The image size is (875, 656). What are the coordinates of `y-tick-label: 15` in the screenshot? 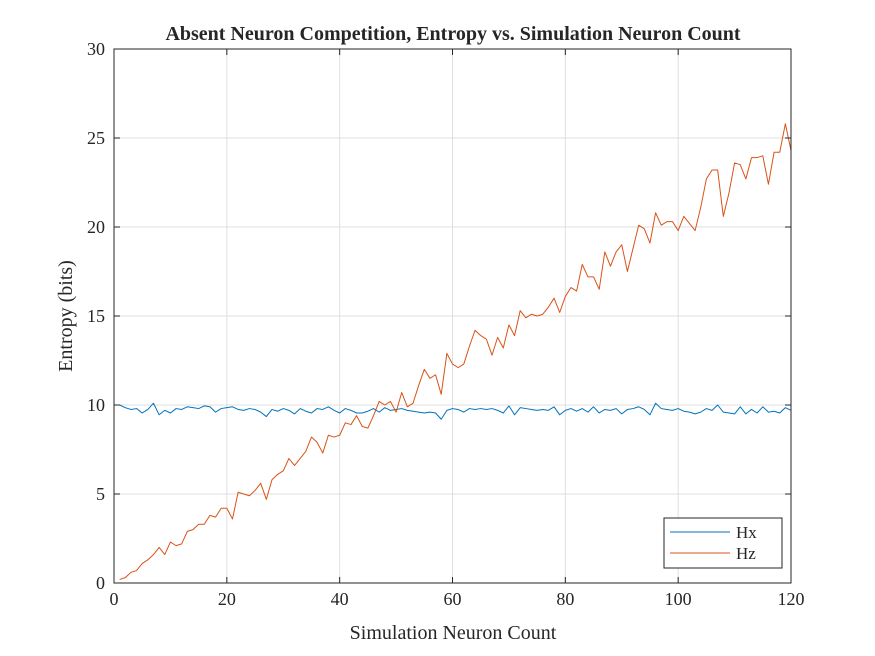 It's located at (96, 316).